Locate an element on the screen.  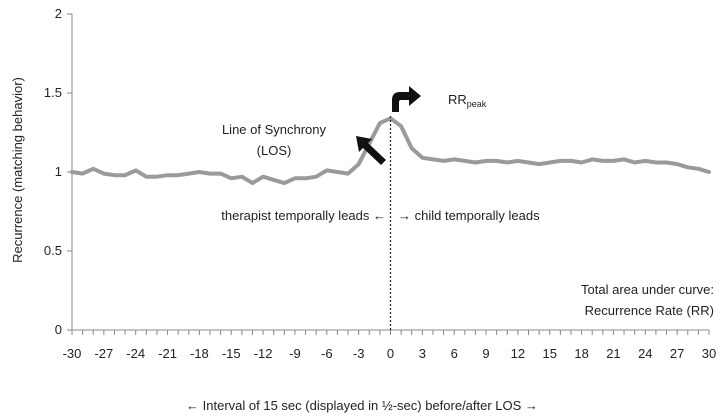
x-tick-label: -6 is located at coordinates (327, 353).